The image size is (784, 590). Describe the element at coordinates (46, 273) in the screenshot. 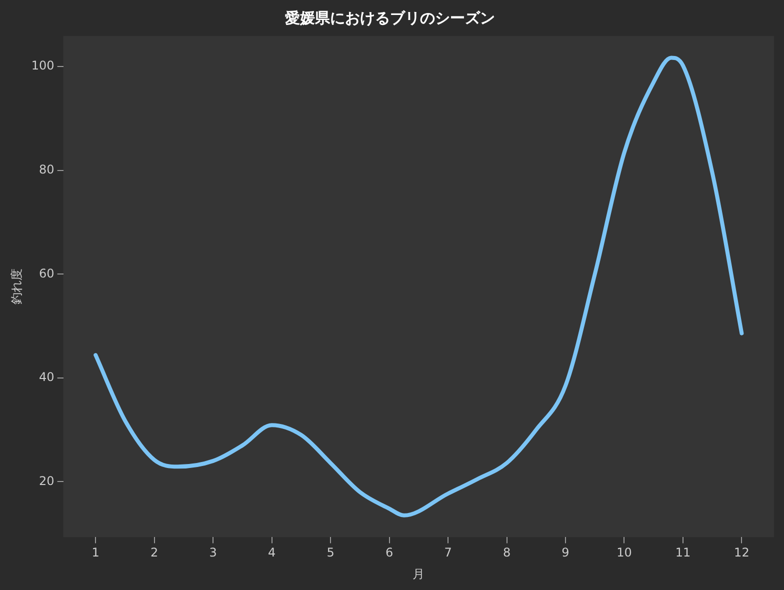

I see `y-tick-label: 60` at that location.